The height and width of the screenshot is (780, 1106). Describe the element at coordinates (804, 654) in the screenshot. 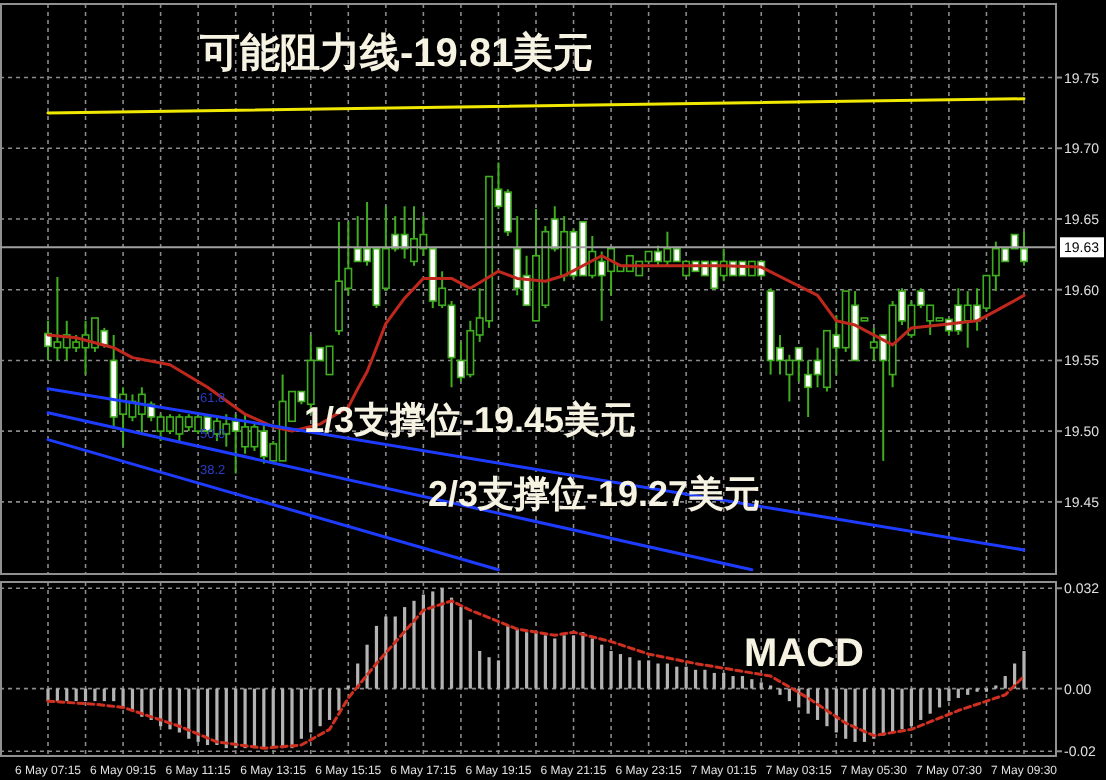

I see `text: MACD` at that location.